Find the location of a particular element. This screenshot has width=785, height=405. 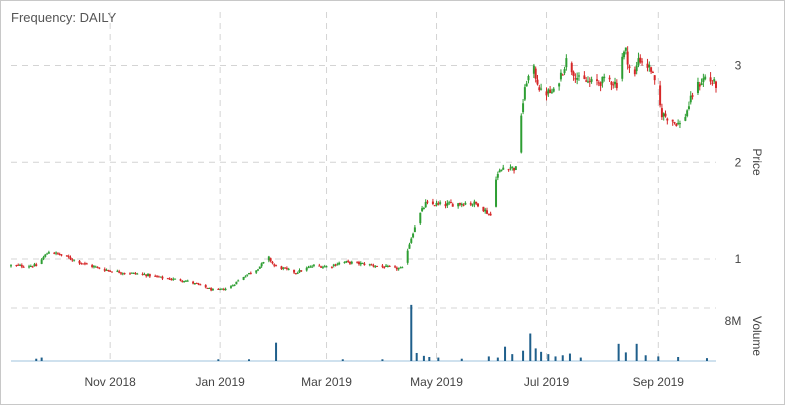

x-tick-label: Mar 2019 is located at coordinates (326, 382).